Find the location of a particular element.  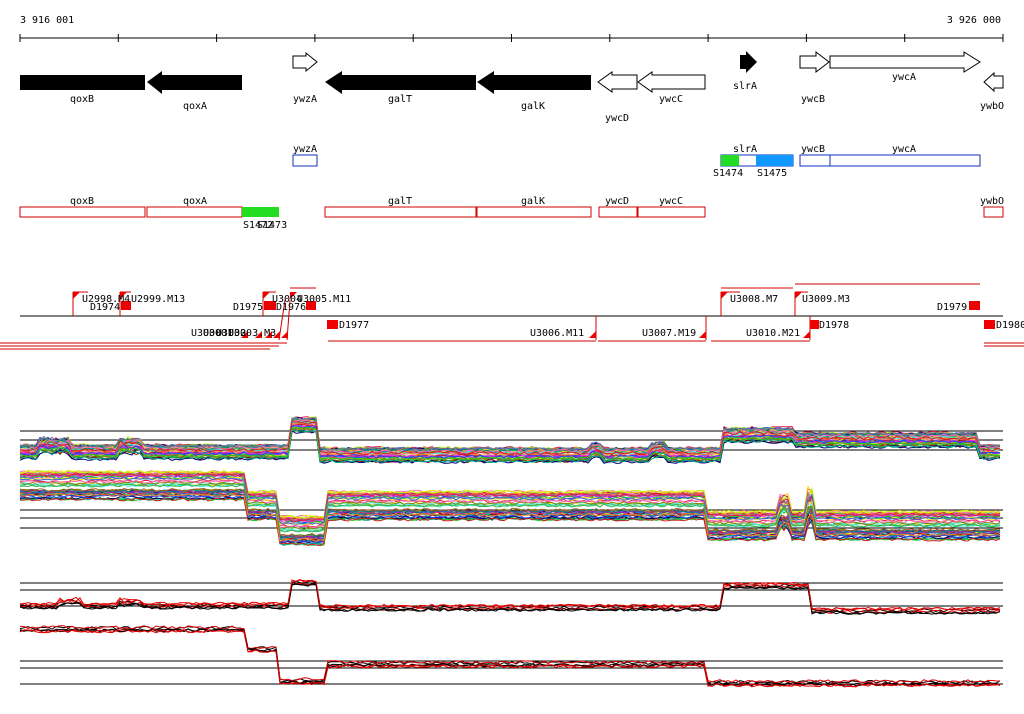

annotation-label-D1974: D1974 is located at coordinates (105, 307).